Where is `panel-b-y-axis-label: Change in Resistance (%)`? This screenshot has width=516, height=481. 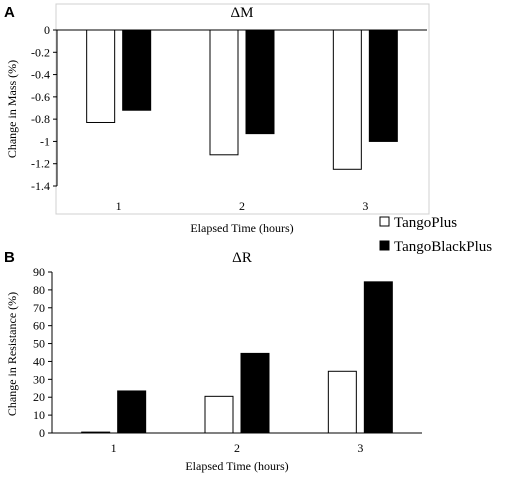 panel-b-y-axis-label: Change in Resistance (%) is located at coordinates (12, 354).